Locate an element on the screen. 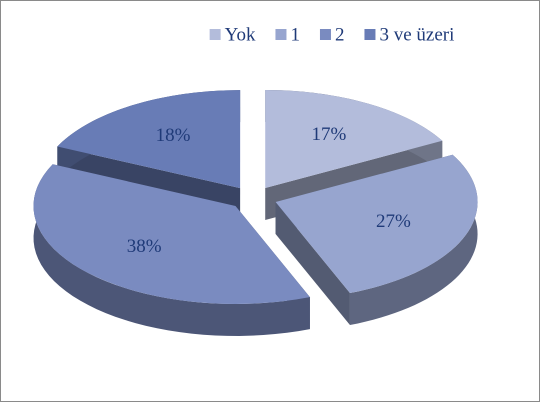 This screenshot has height=403, width=541. legend-label: 2 is located at coordinates (340, 34).